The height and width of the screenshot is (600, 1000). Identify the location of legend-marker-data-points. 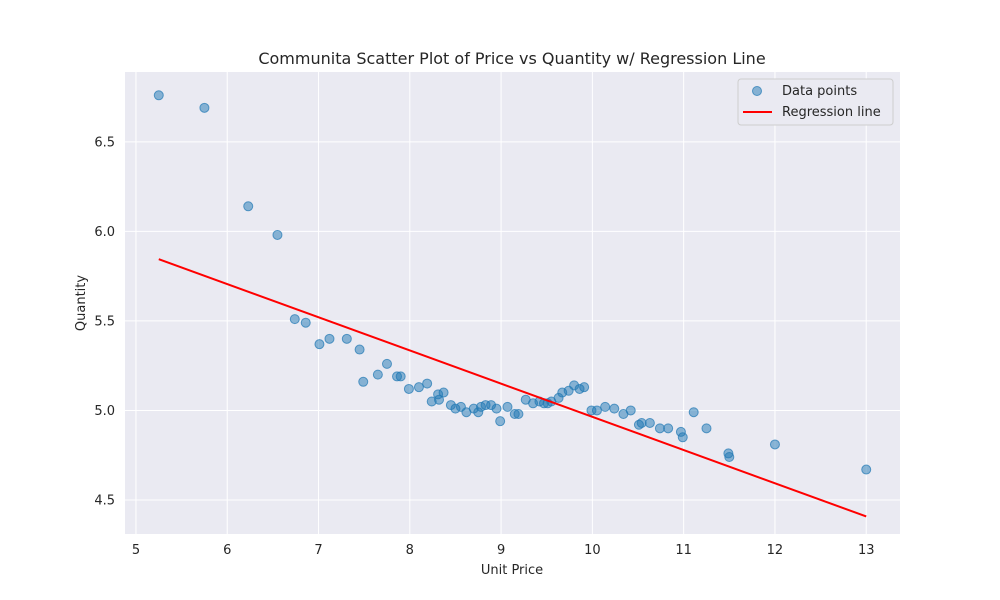
(757, 91).